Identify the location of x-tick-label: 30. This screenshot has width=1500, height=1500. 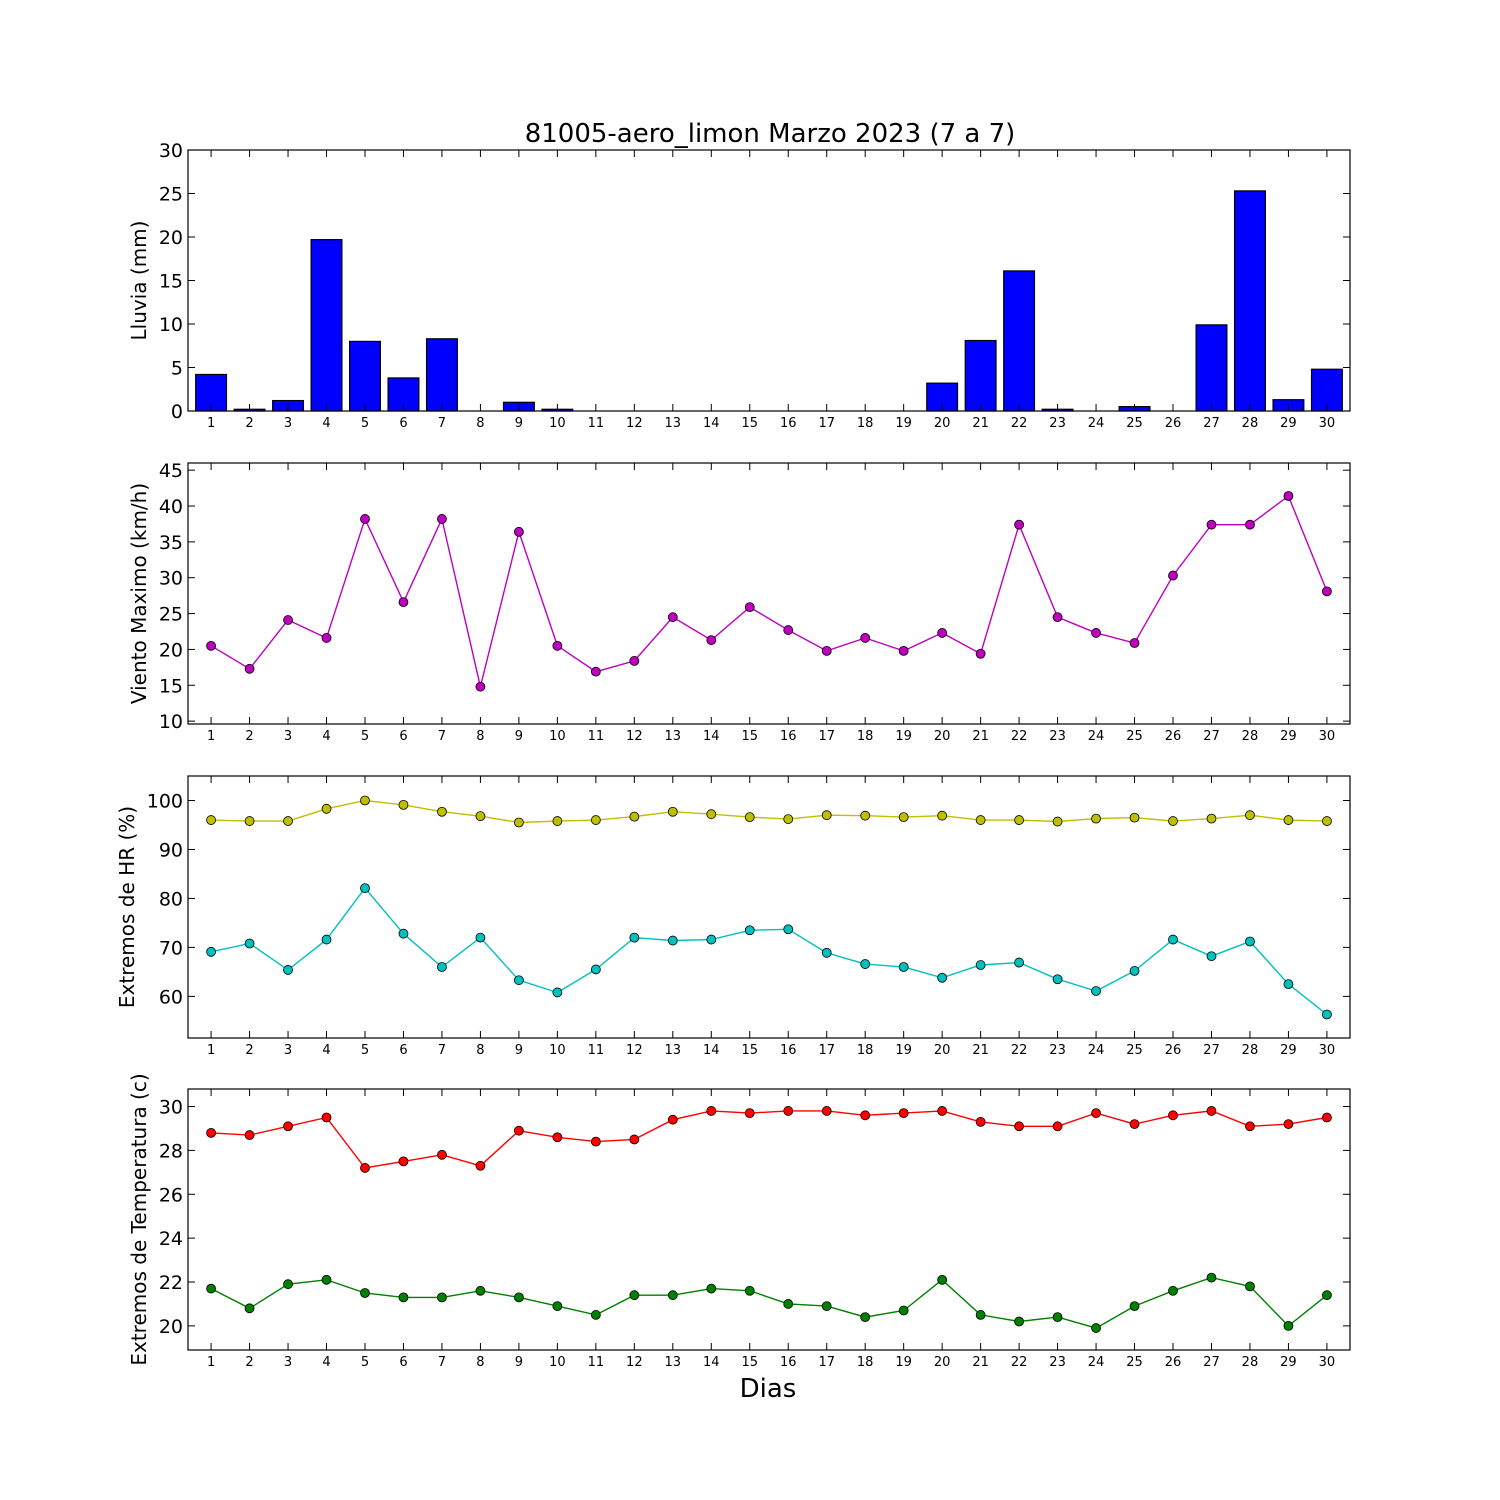
(1327, 423).